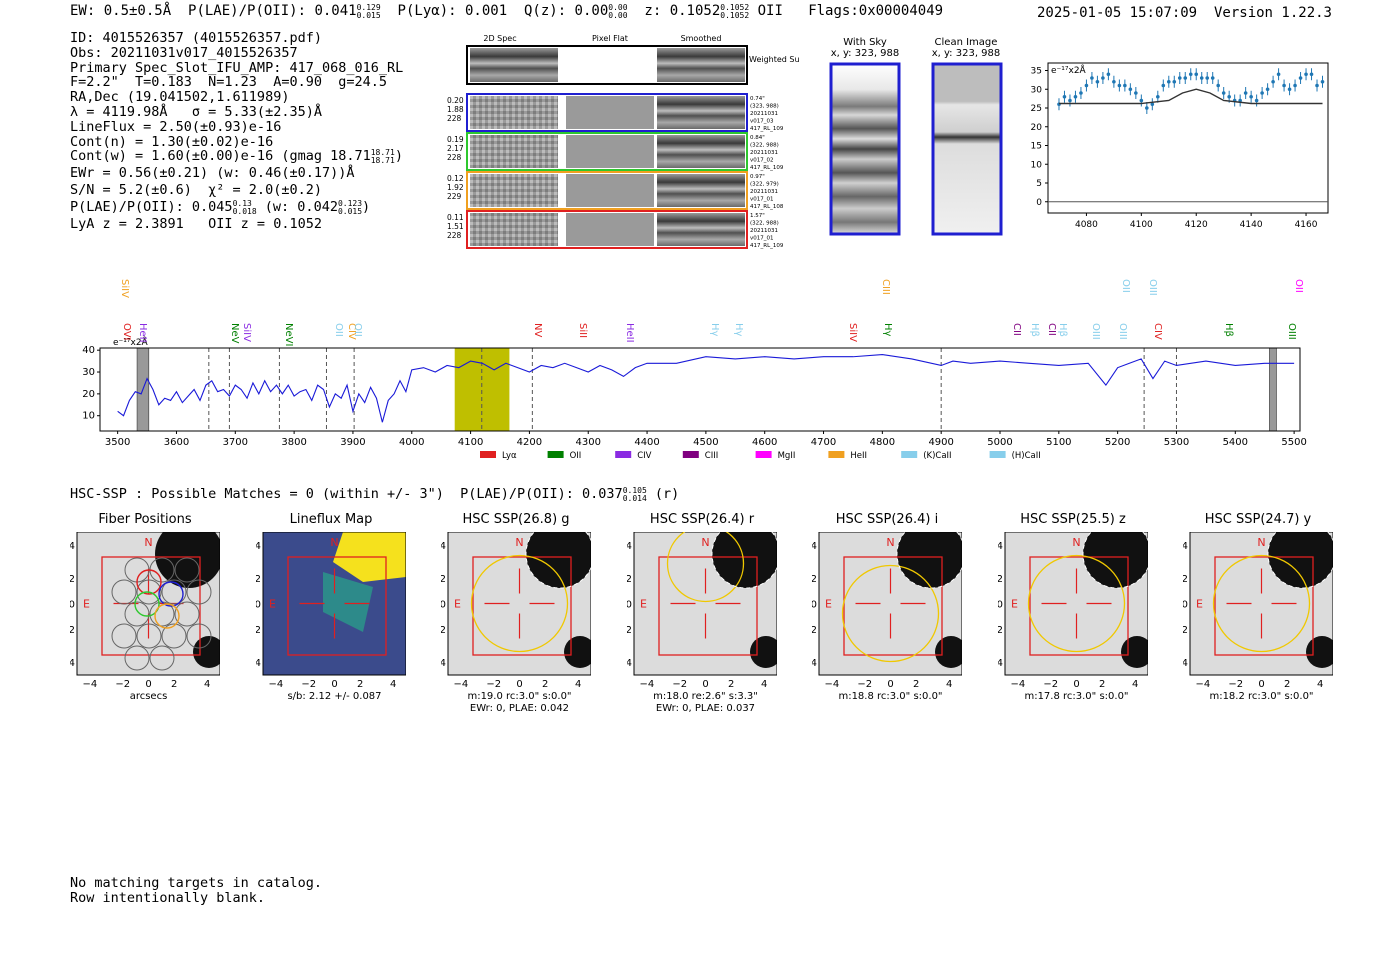 This screenshot has height=953, width=1400. What do you see at coordinates (368, 11) in the screenshot?
I see `plae-range: 0.129 0.015` at bounding box center [368, 11].